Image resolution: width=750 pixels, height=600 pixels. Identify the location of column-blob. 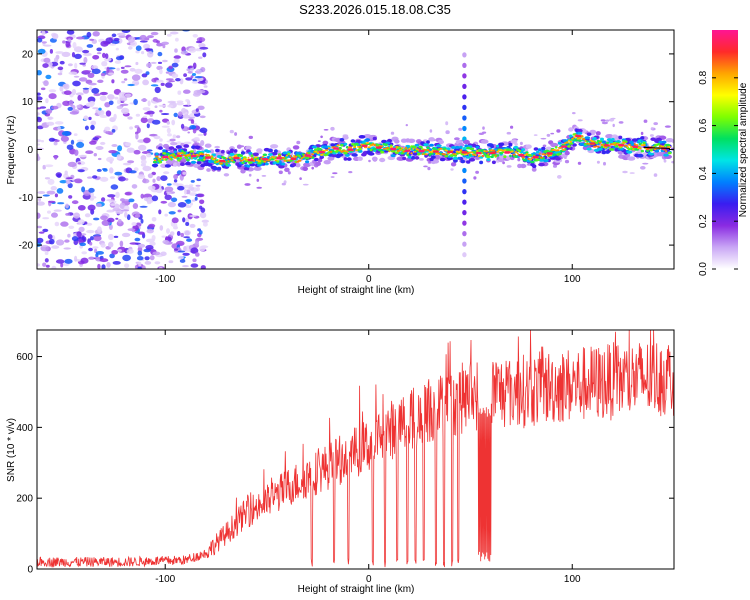
(464, 65).